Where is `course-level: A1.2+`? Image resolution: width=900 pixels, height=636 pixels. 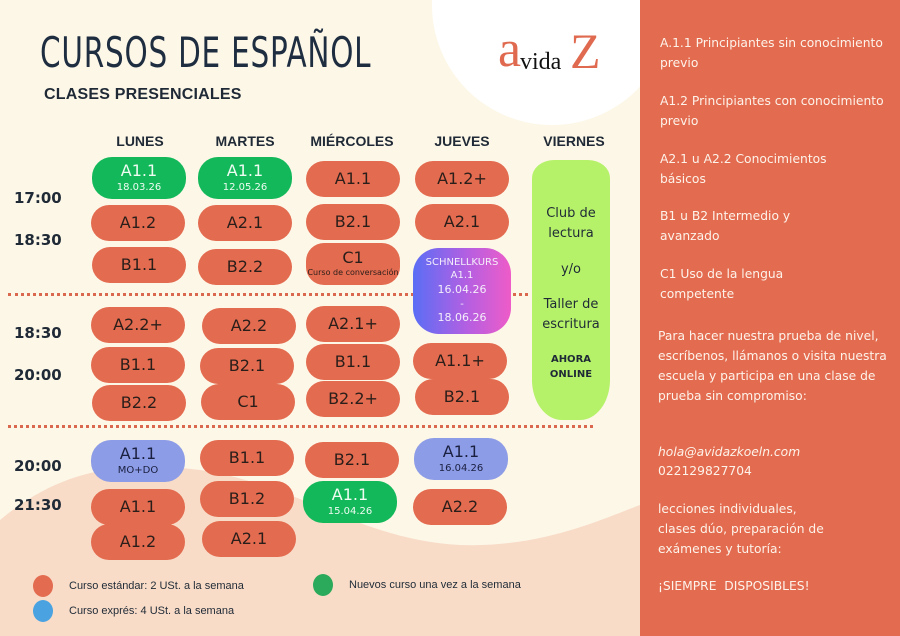 course-level: A1.2+ is located at coordinates (462, 178).